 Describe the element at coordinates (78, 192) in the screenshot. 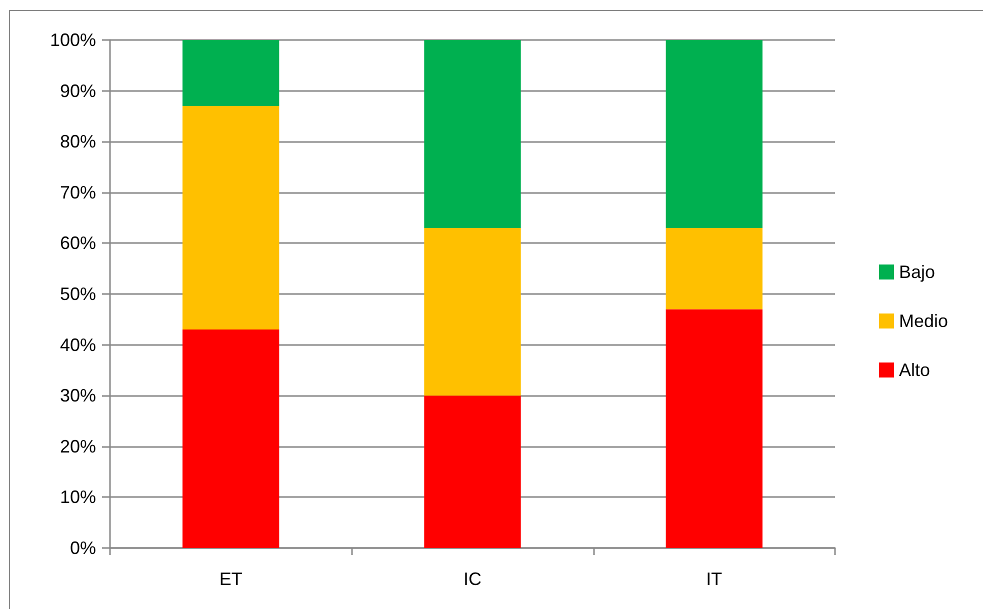

I see `y-tick-label: 70%` at that location.